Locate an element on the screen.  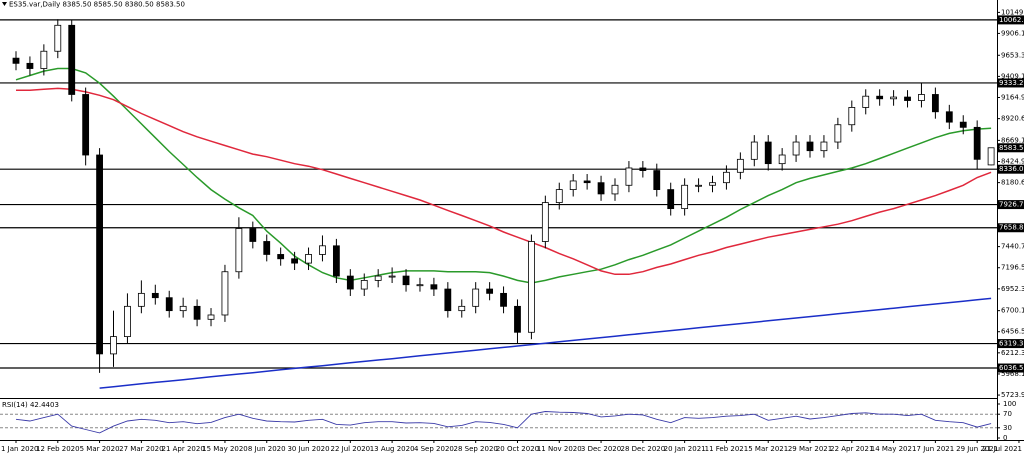
y-tick-label: 9409.10 is located at coordinates (1012, 76).